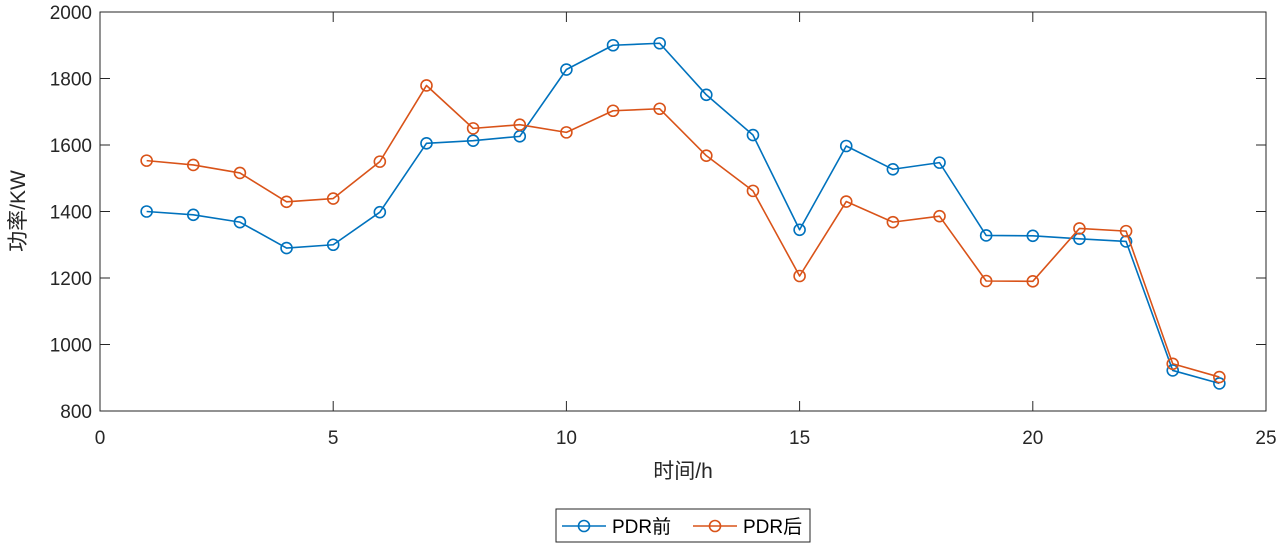 The width and height of the screenshot is (1280, 545). Describe the element at coordinates (71, 213) in the screenshot. I see `y-tick-label: 1400` at that location.